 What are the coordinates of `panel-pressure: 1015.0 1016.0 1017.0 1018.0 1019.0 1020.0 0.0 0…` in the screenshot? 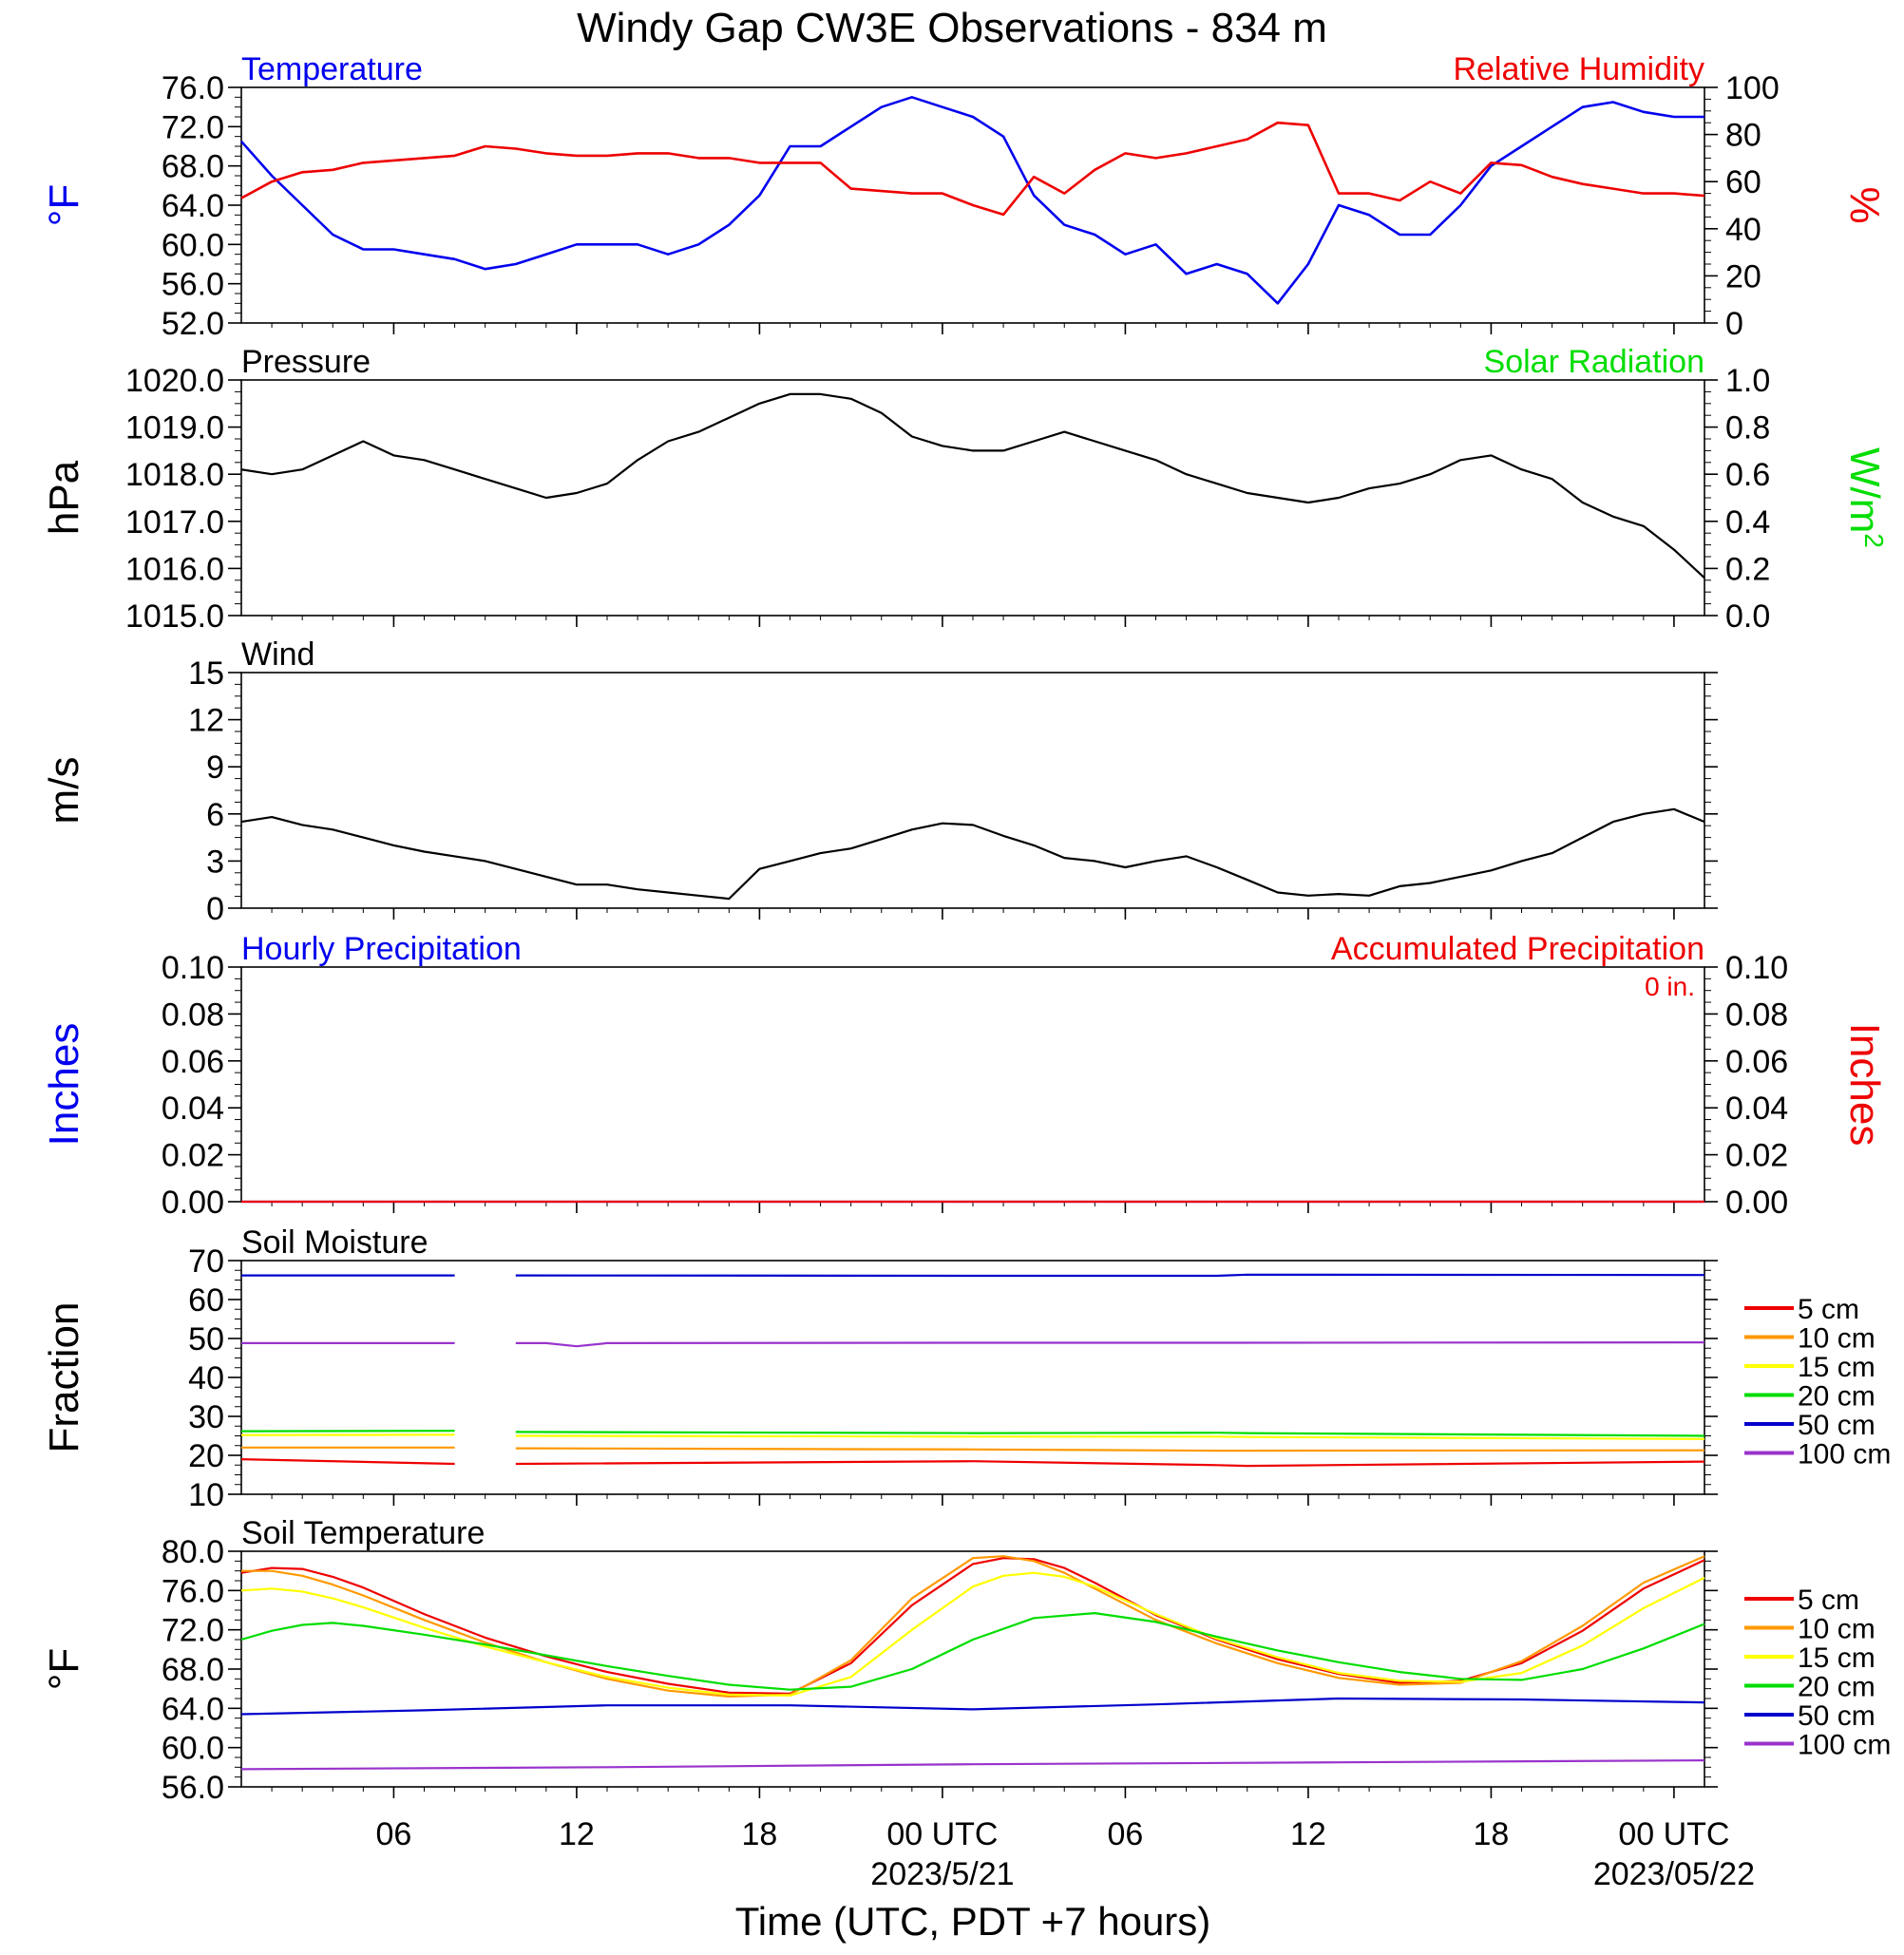 It's located at (965, 489).